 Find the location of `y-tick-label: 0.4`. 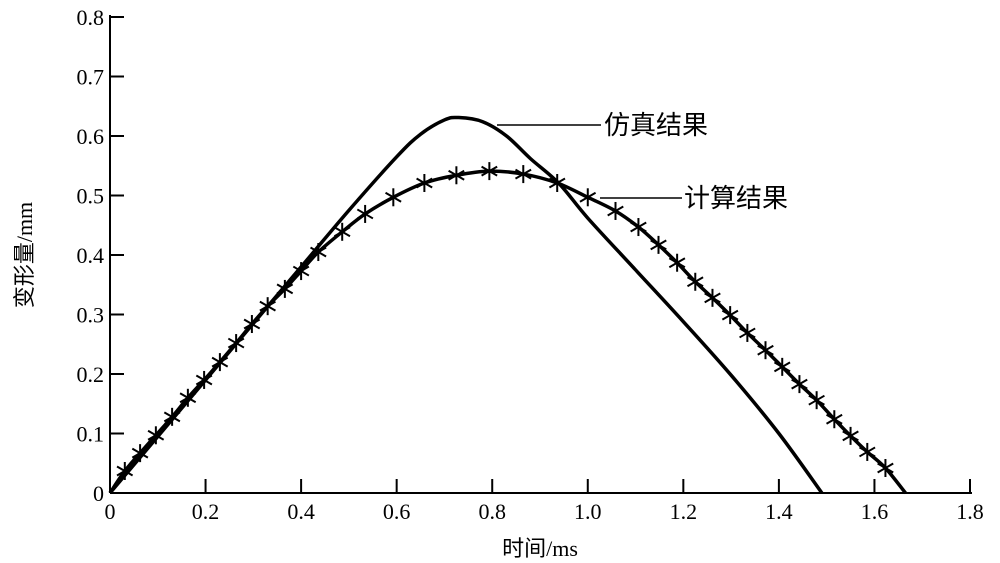

y-tick-label: 0.4 is located at coordinates (91, 255).